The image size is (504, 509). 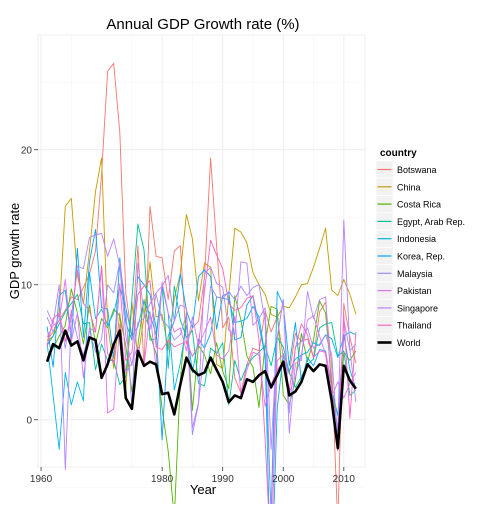 What do you see at coordinates (398, 153) in the screenshot?
I see `legend-title: country` at bounding box center [398, 153].